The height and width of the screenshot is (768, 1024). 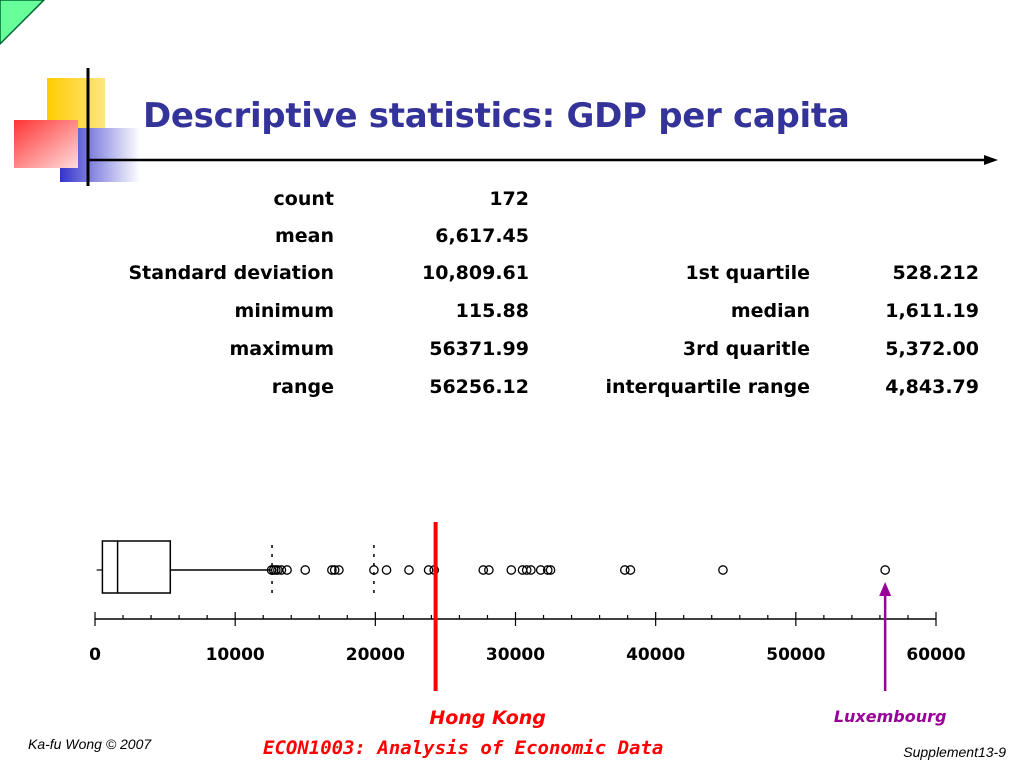 I want to click on hong-kong-label: Hong Kong, so click(x=487, y=718).